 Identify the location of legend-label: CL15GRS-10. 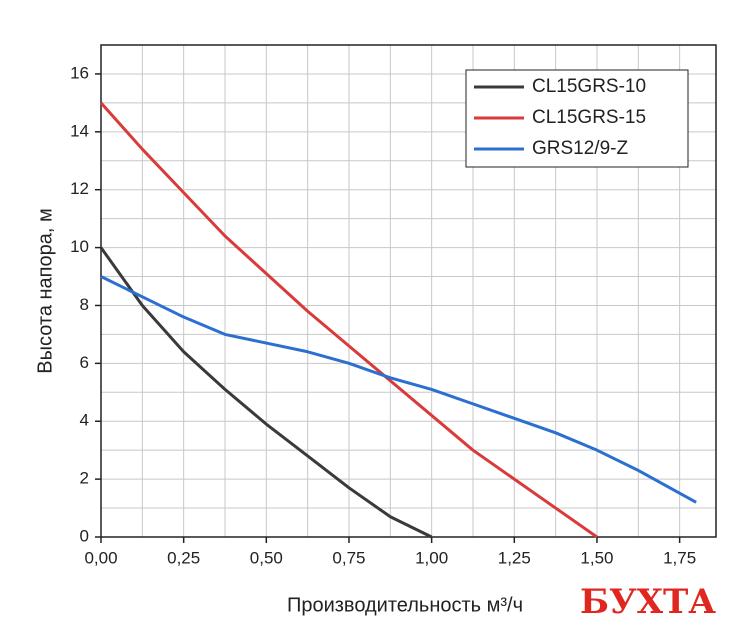
(589, 86).